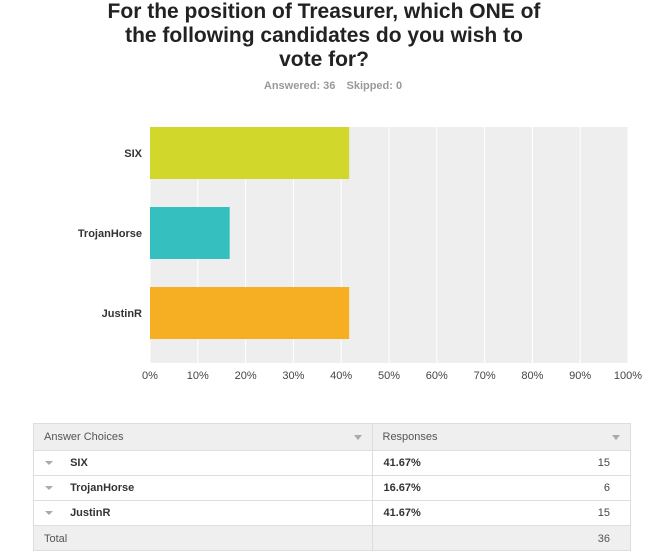 This screenshot has height=551, width=666. I want to click on total-count-cell: 36, so click(501, 538).